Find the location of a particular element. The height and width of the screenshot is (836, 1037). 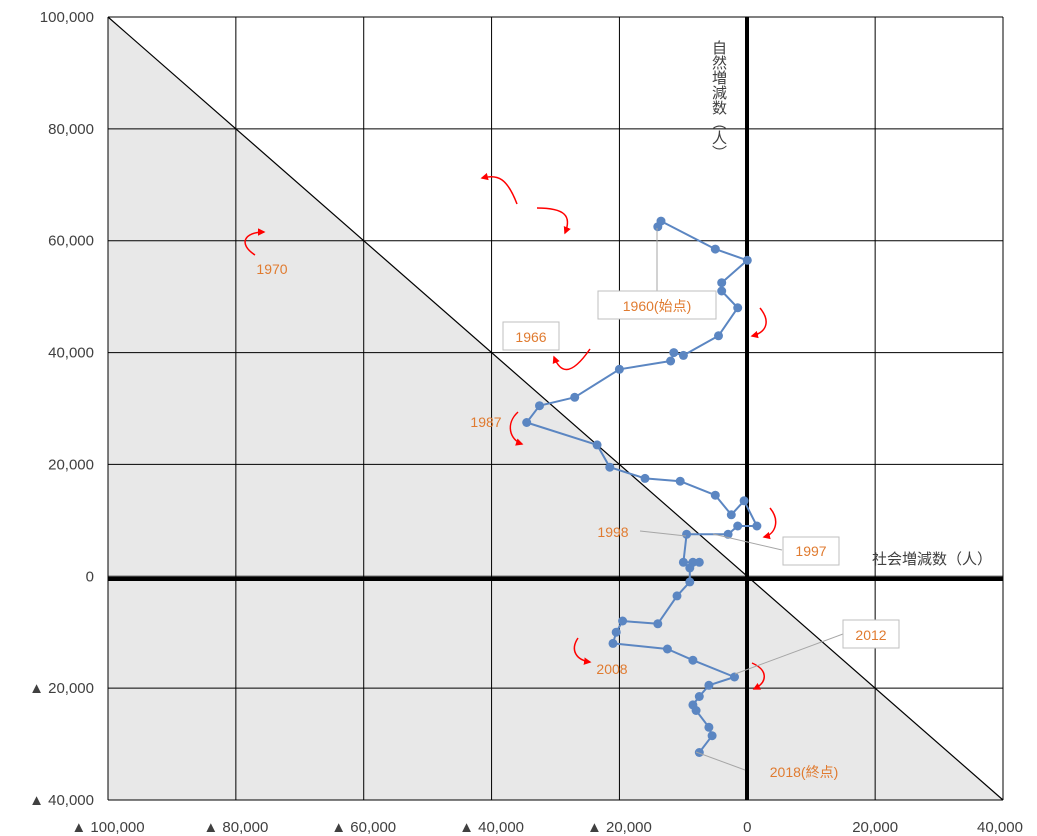

arrow-1966 is located at coordinates (571, 359).